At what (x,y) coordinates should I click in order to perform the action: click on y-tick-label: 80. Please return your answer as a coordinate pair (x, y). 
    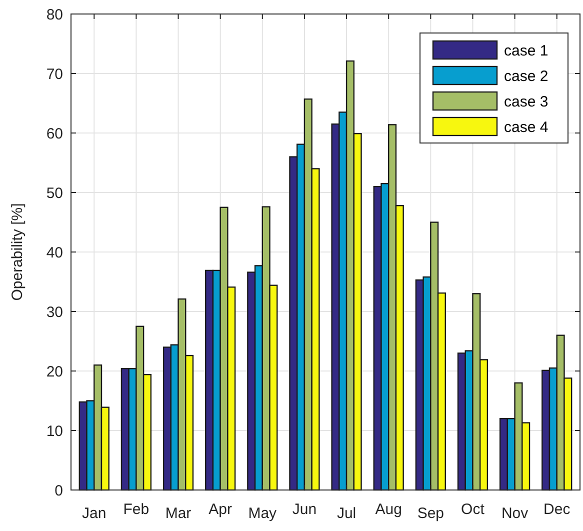
    Looking at the image, I should click on (54, 15).